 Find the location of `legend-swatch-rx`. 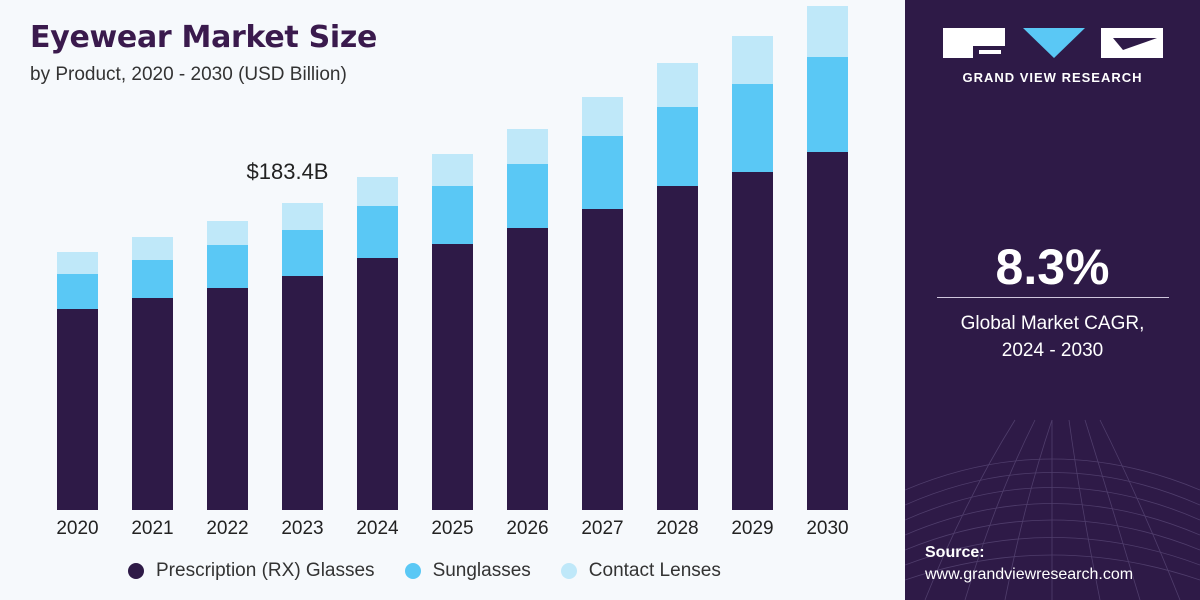

legend-swatch-rx is located at coordinates (136, 571).